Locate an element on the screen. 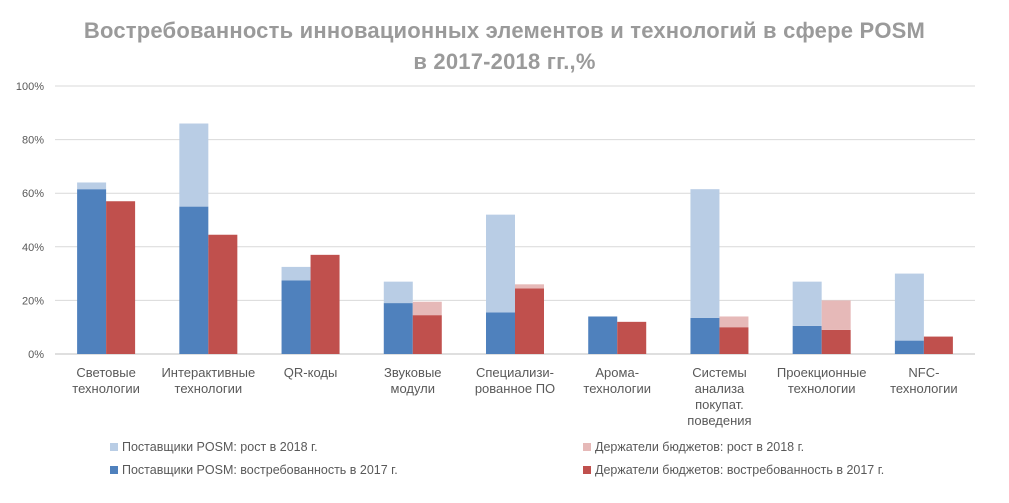  chart-subtitle: в 2017-2018 гг.,% is located at coordinates (504, 61).